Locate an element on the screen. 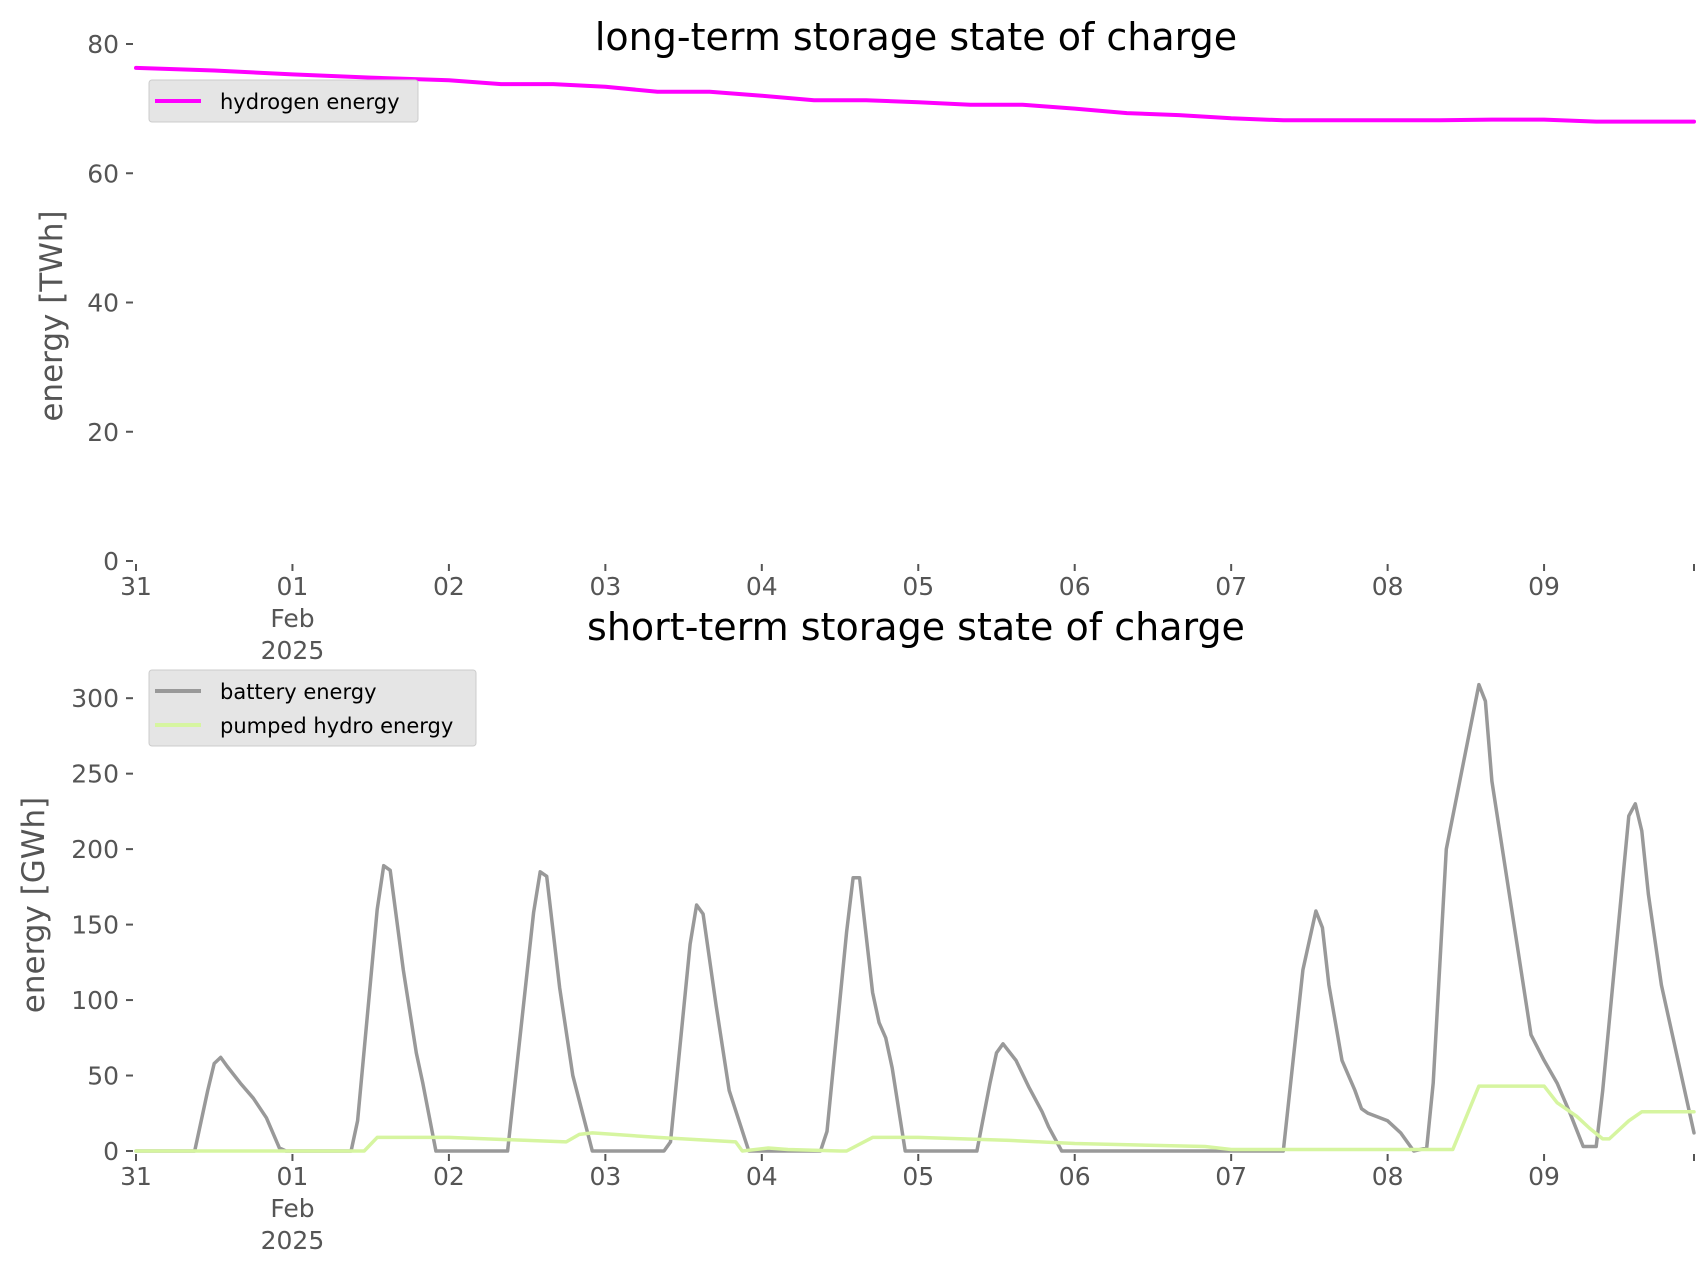 This screenshot has width=1706, height=1281. y-tick-label: 60 is located at coordinates (103, 173).